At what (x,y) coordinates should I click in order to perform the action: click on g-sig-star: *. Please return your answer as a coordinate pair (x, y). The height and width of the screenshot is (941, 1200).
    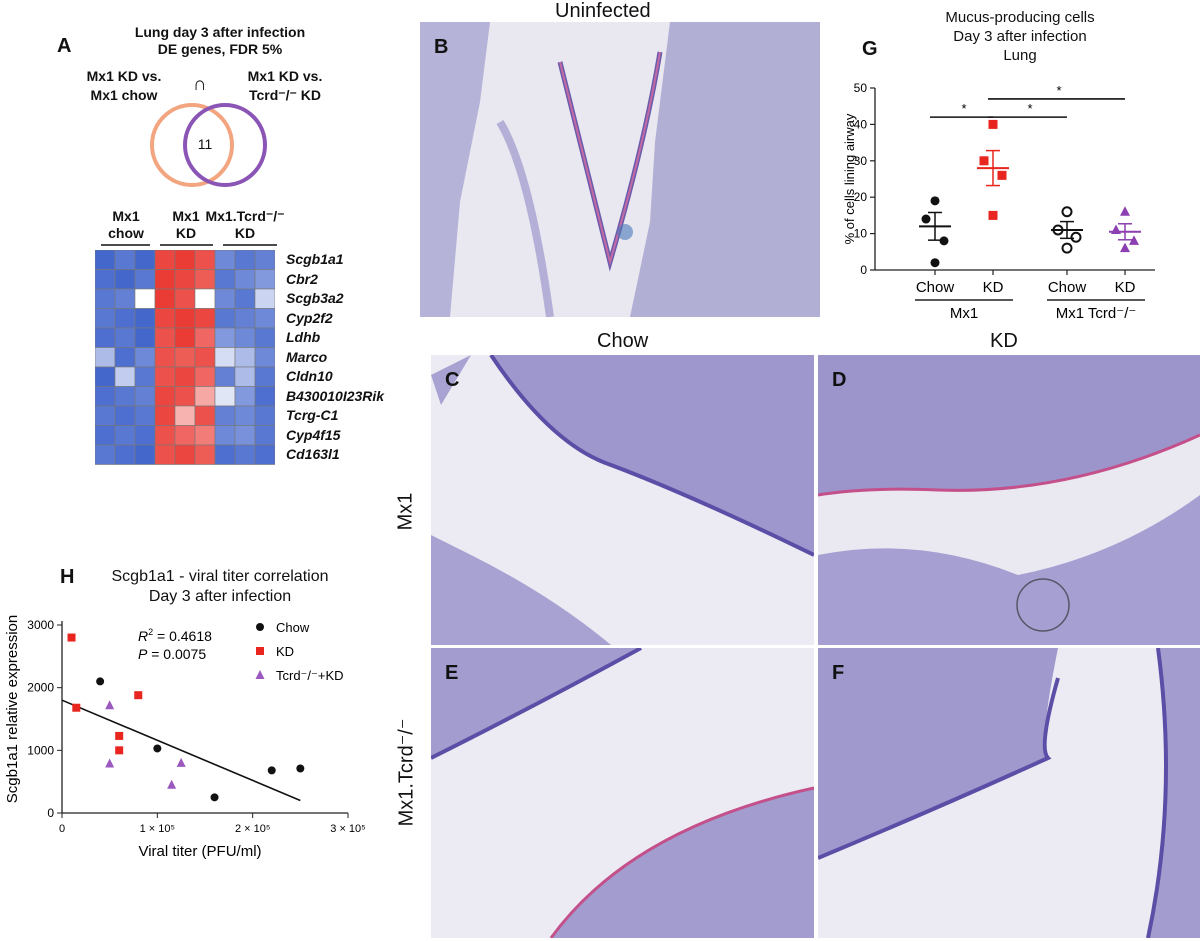
    Looking at the image, I should click on (963, 108).